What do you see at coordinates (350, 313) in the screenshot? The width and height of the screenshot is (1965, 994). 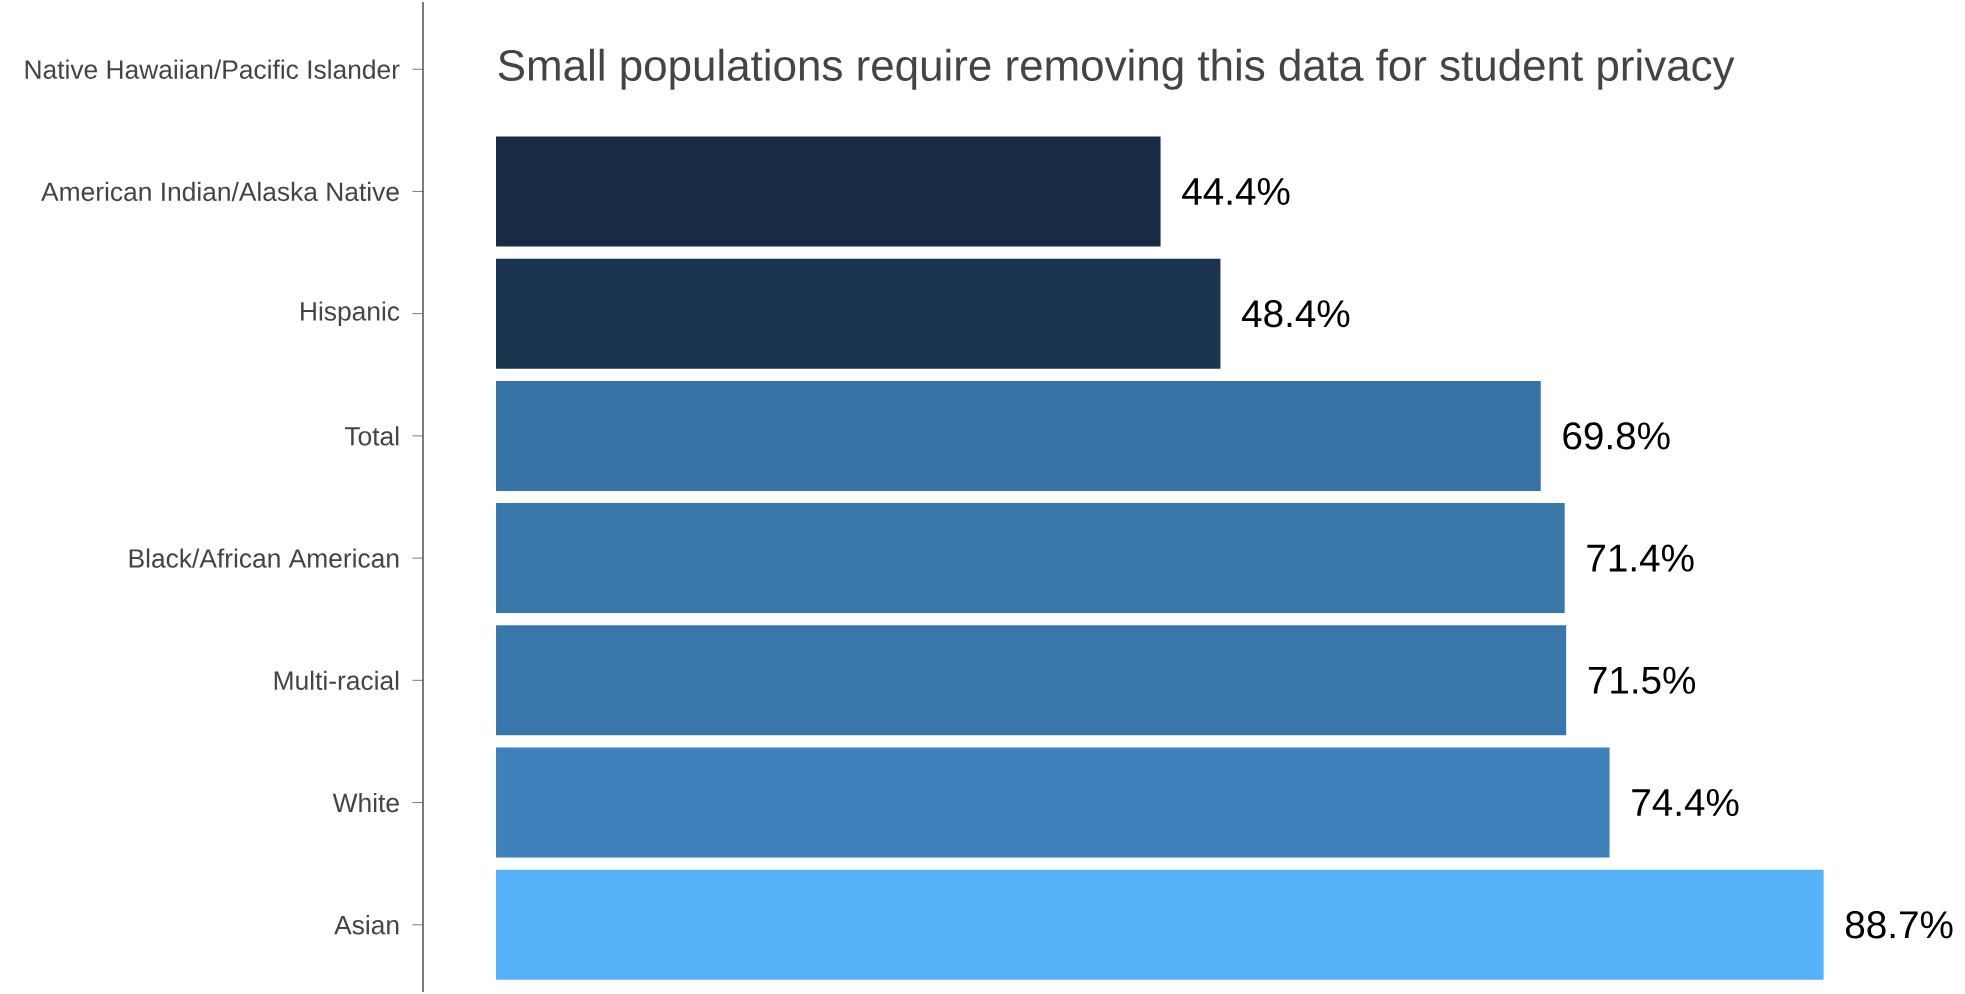 I see `y-tick-label: Hispanic` at bounding box center [350, 313].